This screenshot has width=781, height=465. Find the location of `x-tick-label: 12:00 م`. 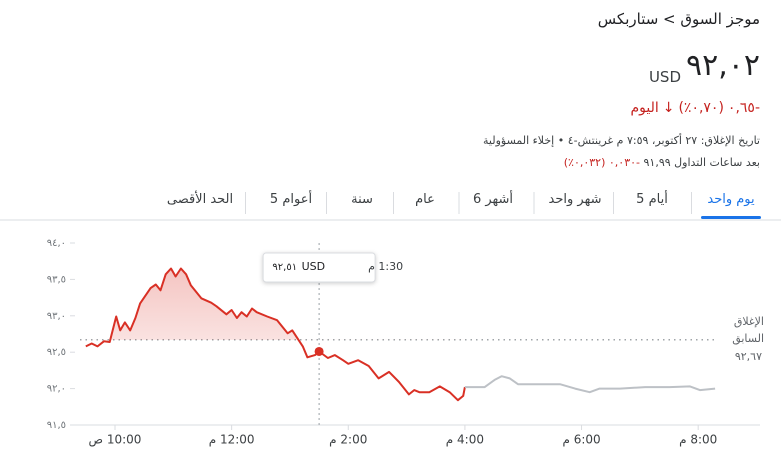

x-tick-label: 12:00 م is located at coordinates (232, 440).